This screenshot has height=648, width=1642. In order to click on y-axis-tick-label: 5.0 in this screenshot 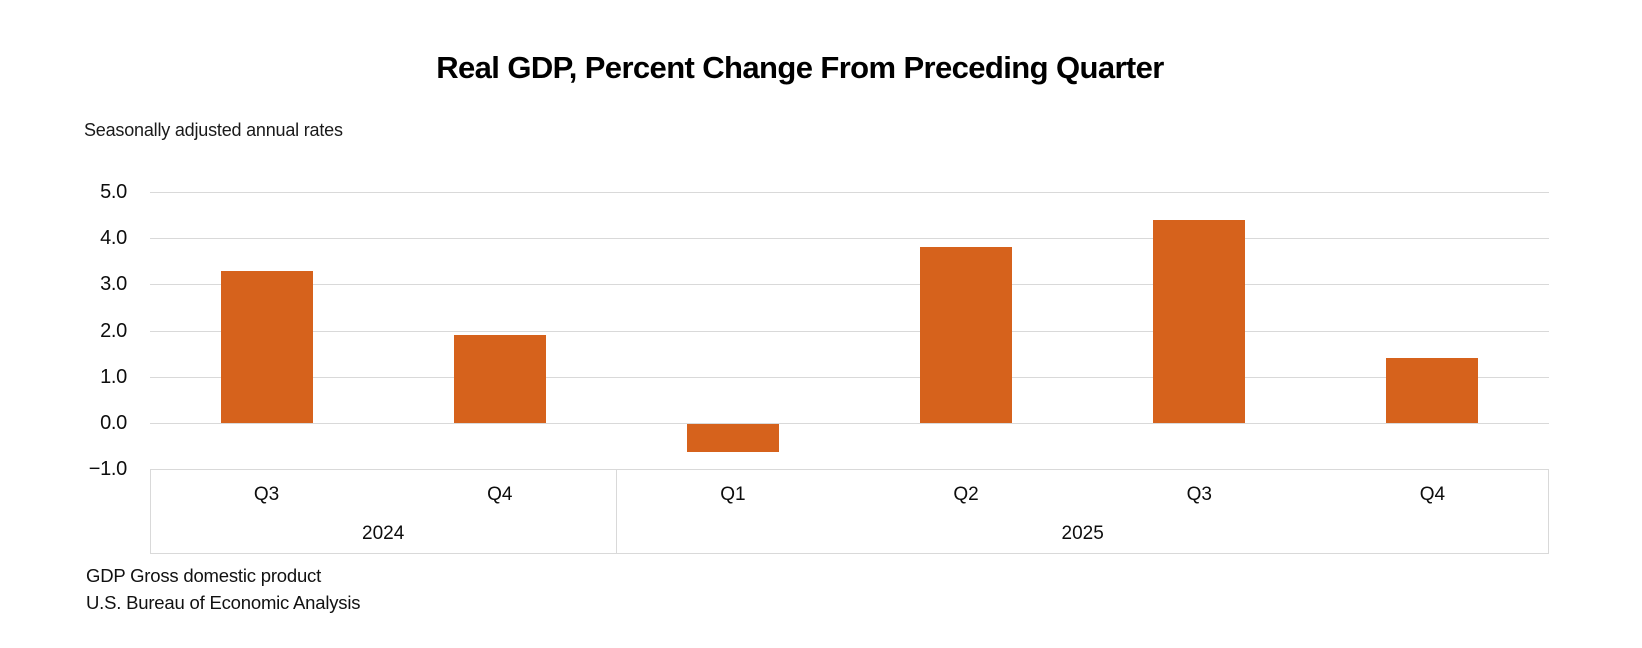, I will do `click(113, 192)`.